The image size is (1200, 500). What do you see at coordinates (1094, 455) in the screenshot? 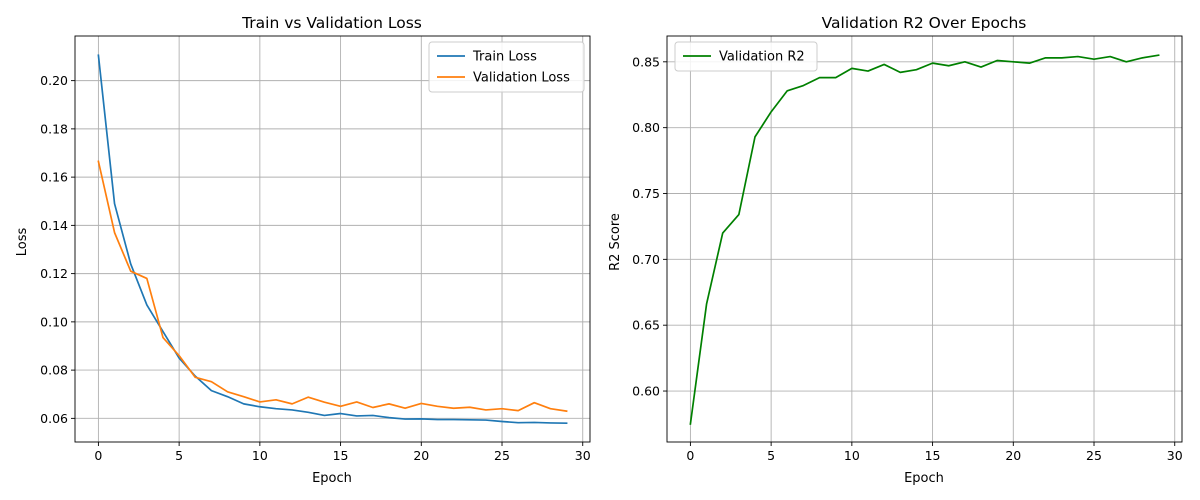
I see `r2-chart-xtick-label: 25` at bounding box center [1094, 455].